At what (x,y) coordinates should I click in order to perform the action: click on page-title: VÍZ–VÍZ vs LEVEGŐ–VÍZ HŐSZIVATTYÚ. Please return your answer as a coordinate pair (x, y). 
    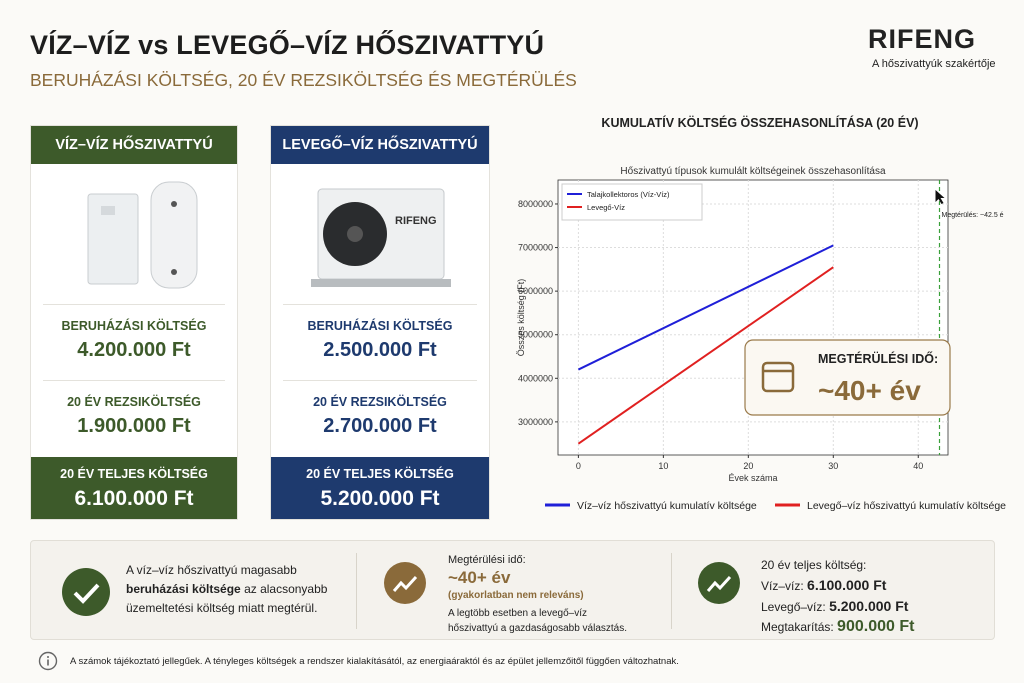
    Looking at the image, I should click on (287, 45).